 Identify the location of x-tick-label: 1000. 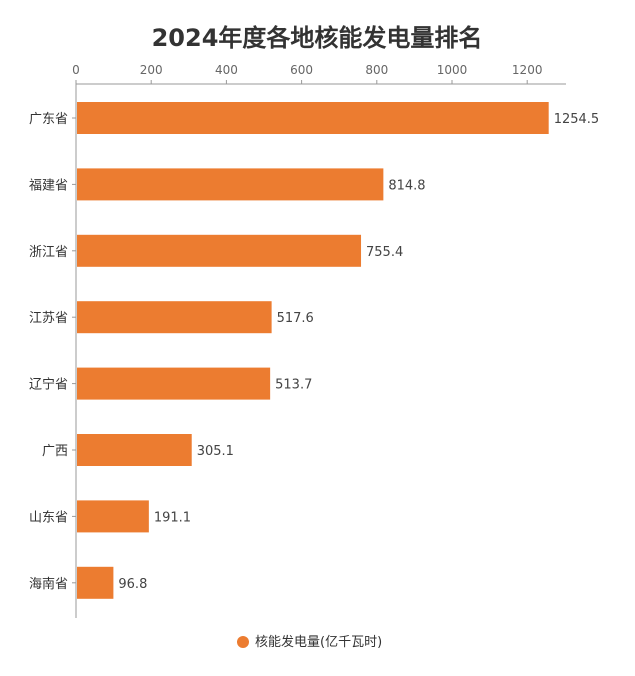
(452, 70).